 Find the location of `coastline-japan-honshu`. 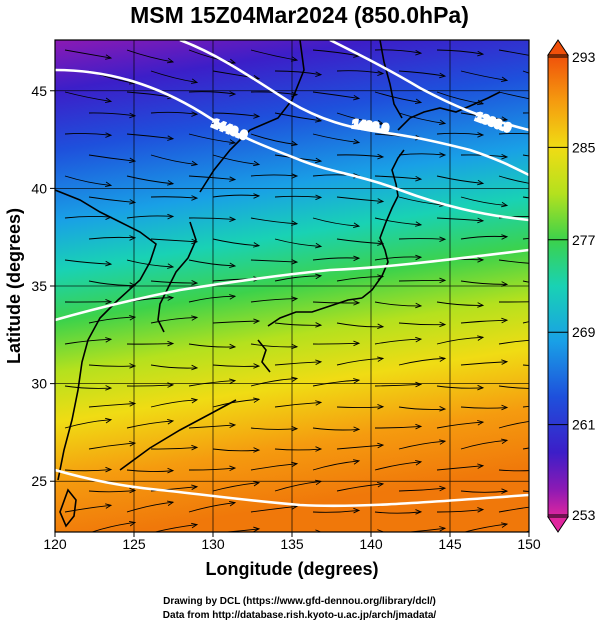

coastline-japan-honshu is located at coordinates (383, 224).